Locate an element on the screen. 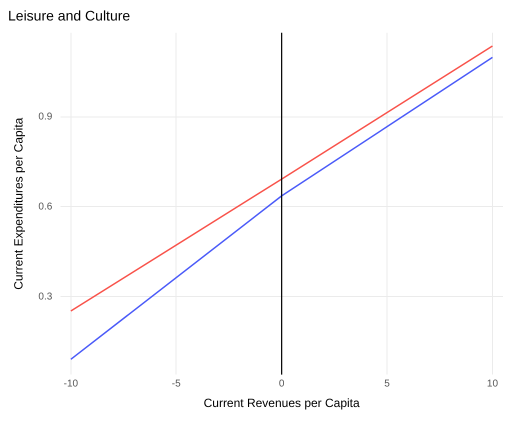 This screenshot has height=423, width=519. y-tick-label: 0.9 is located at coordinates (45, 117).